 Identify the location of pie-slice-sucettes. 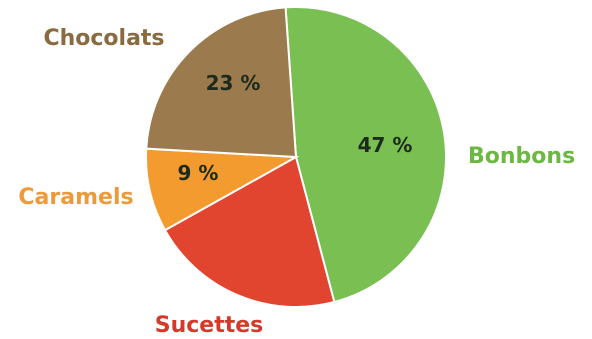
(249, 231).